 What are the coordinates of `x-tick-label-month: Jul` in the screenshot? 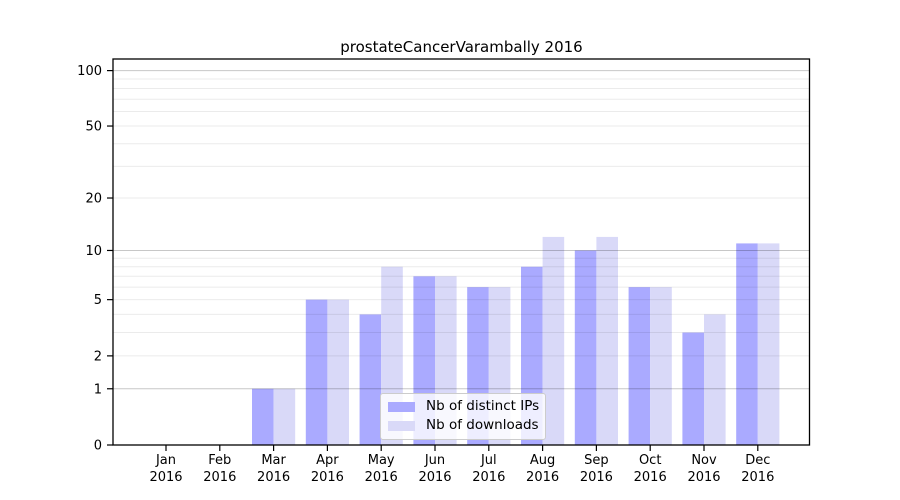 It's located at (488, 460).